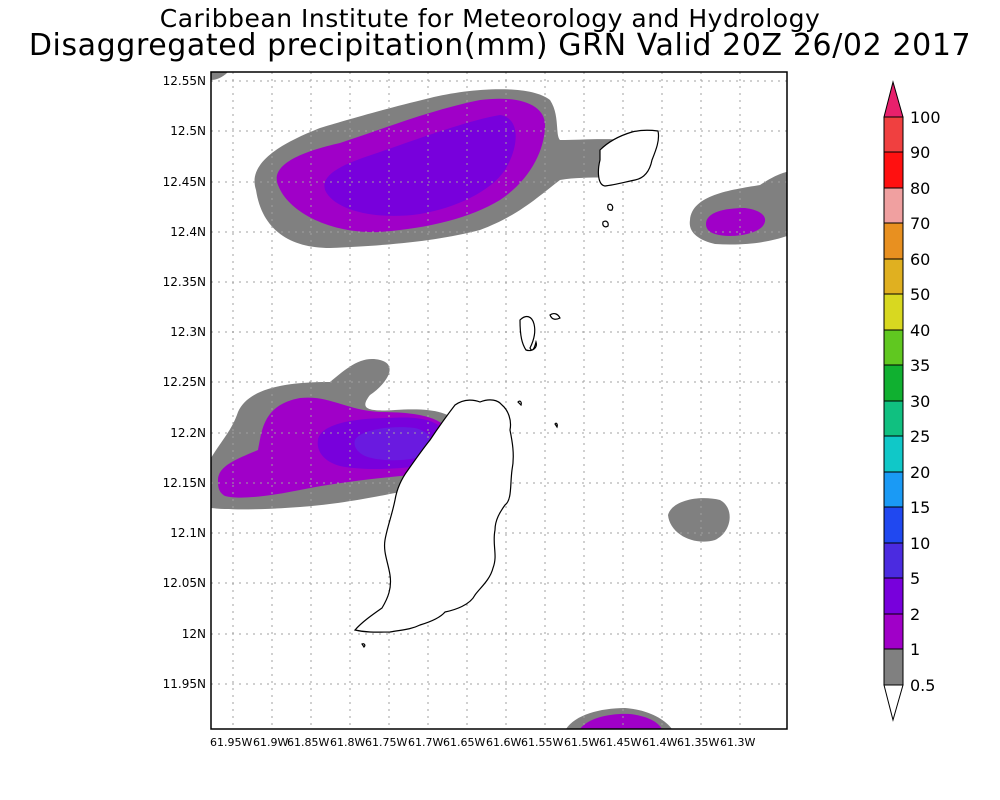 This screenshot has height=800, width=1000. What do you see at coordinates (348, 742) in the screenshot?
I see `x-tick-label: 61.8W` at bounding box center [348, 742].